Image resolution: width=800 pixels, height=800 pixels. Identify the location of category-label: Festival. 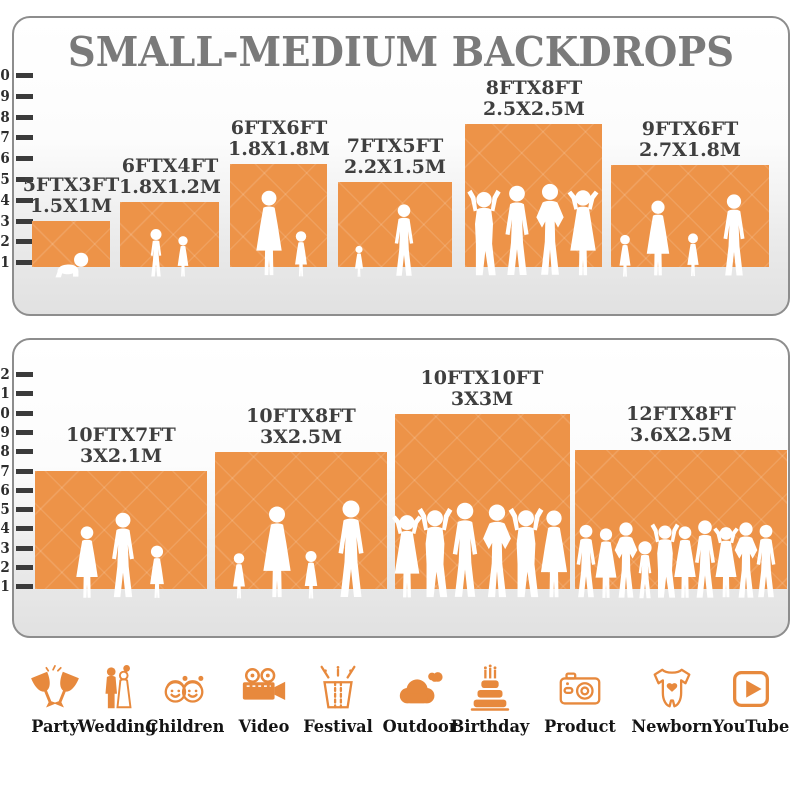
(338, 727).